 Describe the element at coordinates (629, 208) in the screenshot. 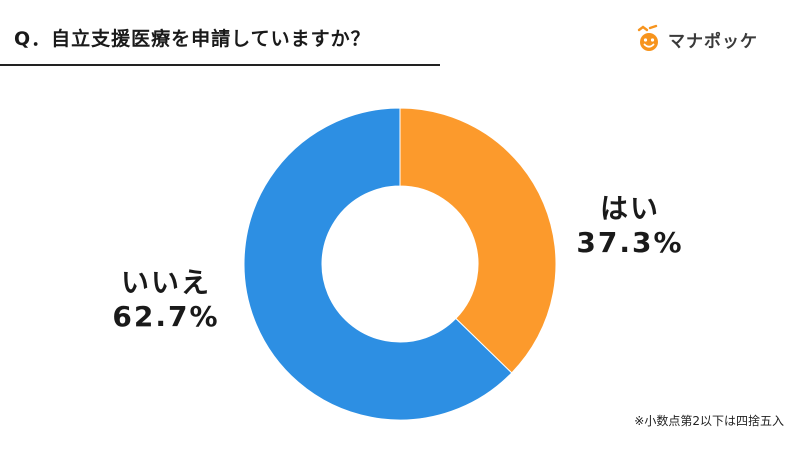

I see `slice-category-yes: はい` at that location.